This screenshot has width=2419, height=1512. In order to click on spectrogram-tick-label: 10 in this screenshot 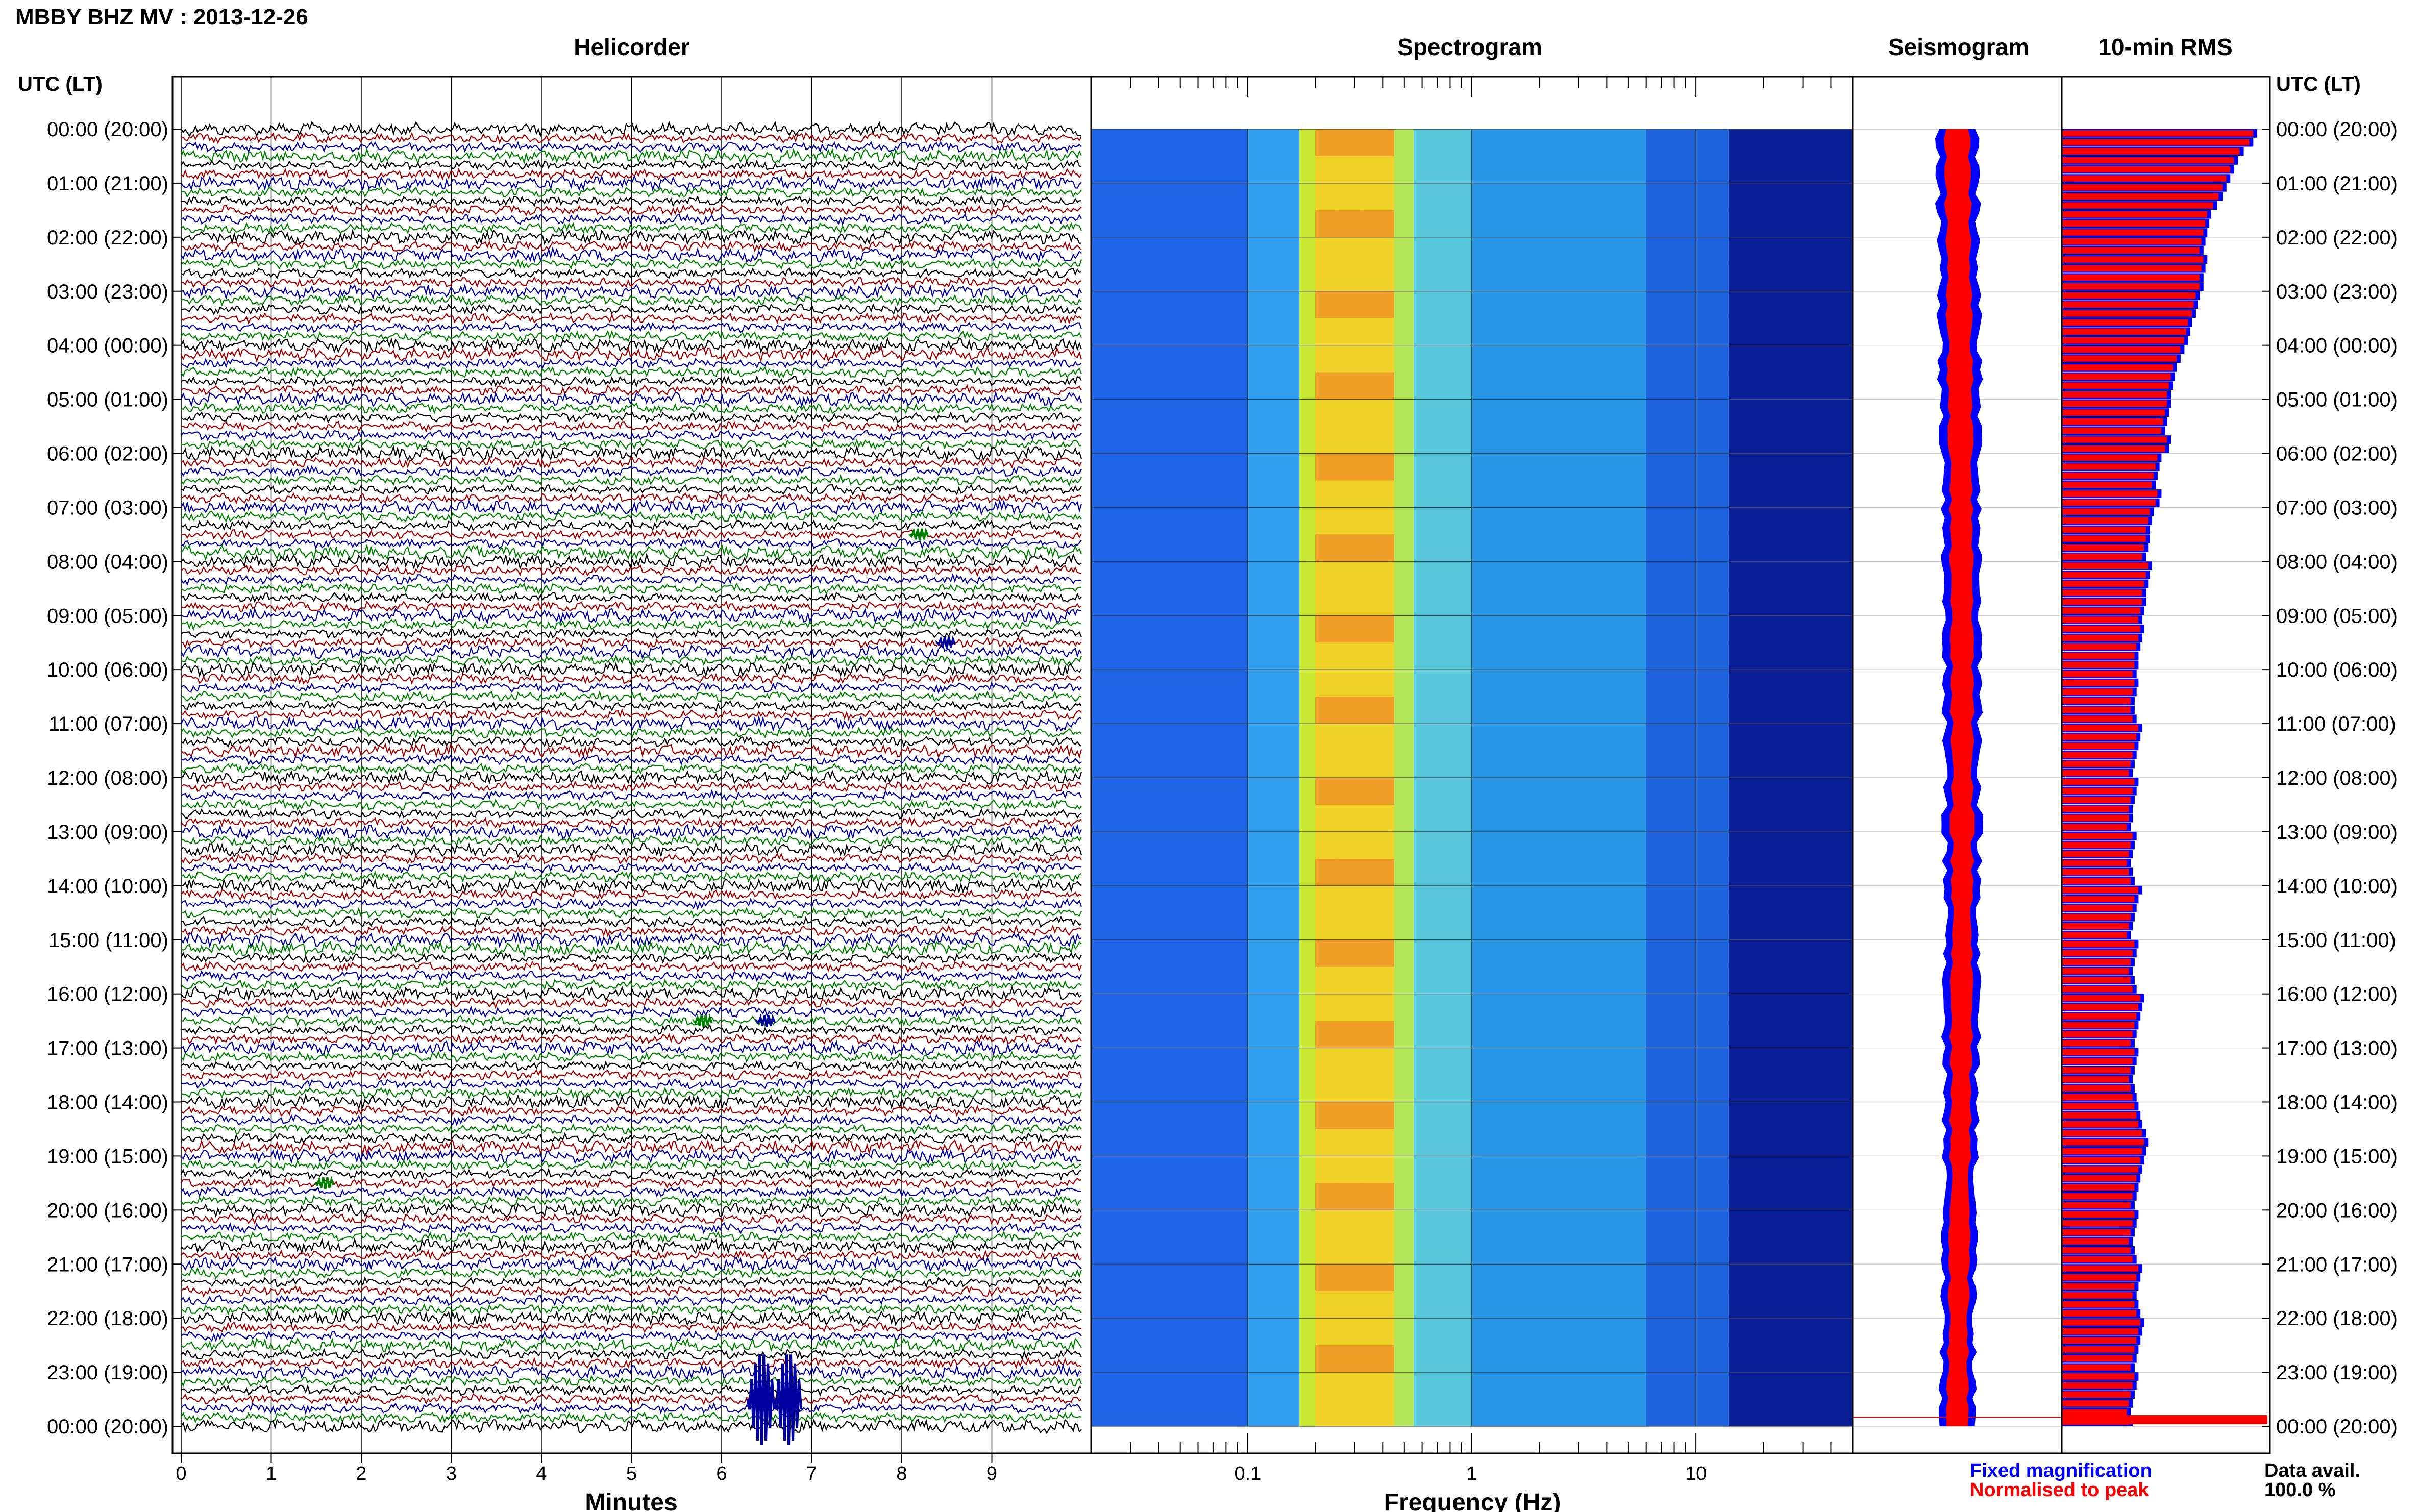, I will do `click(1696, 1473)`.